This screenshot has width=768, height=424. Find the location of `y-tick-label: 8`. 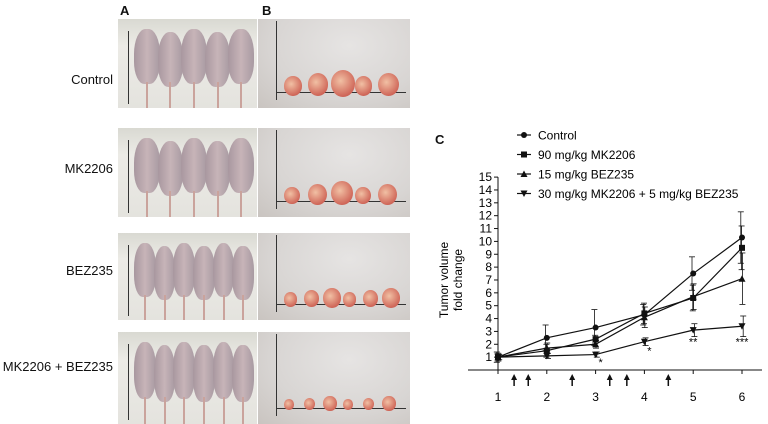

y-tick-label: 8 is located at coordinates (488, 267).